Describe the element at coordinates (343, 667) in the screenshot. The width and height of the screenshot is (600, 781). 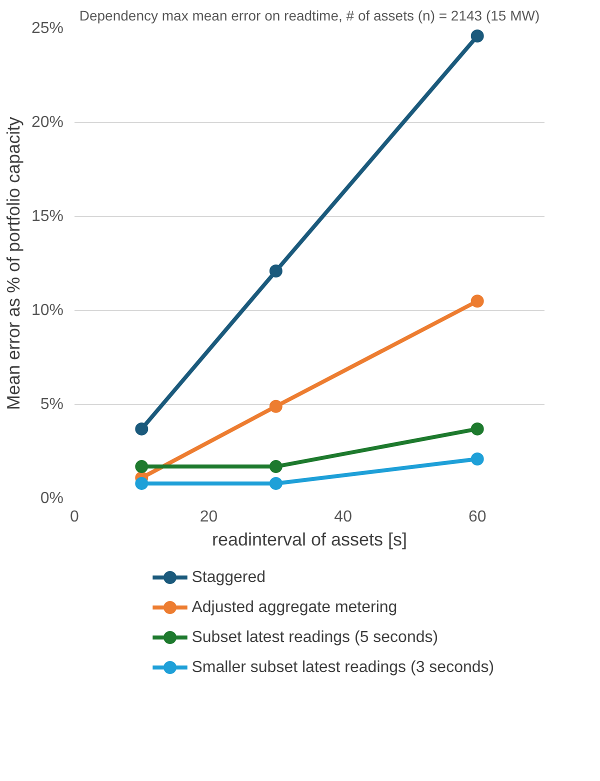
I see `legend-label: Smaller subset latest readings (3 seconds)` at that location.